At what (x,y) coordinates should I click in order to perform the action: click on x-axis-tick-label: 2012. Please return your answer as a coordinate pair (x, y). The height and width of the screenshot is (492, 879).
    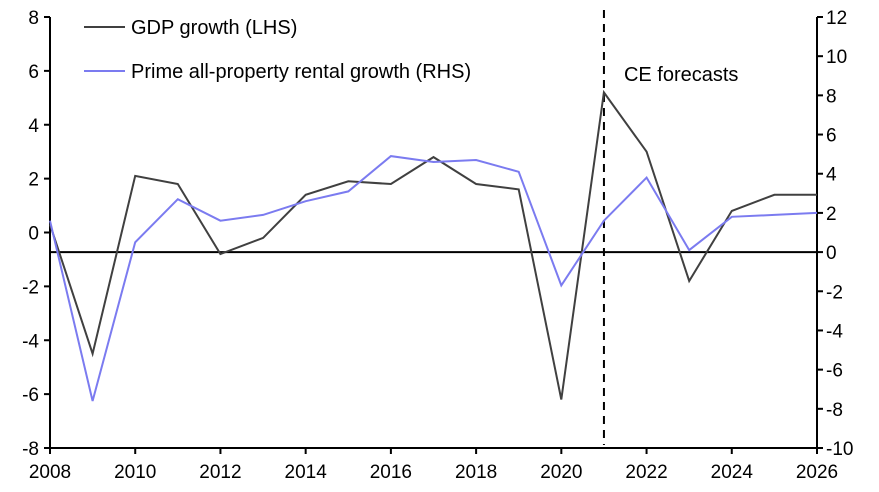
    Looking at the image, I should click on (220, 472).